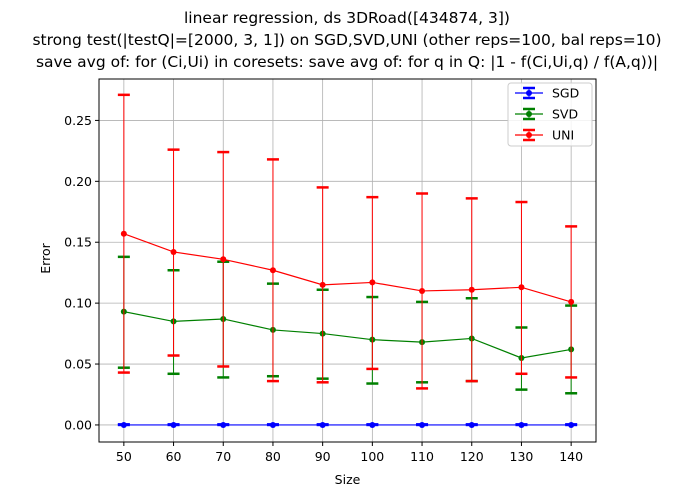  What do you see at coordinates (273, 456) in the screenshot?
I see `x-tick-label: 80` at bounding box center [273, 456].